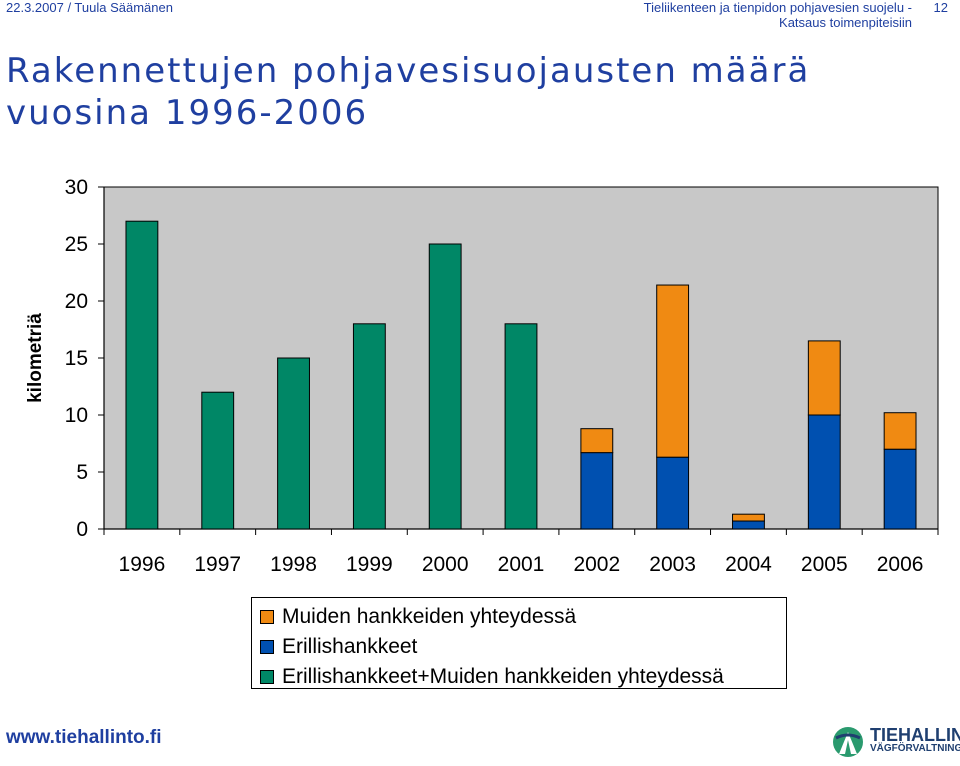 The height and width of the screenshot is (766, 960). What do you see at coordinates (76, 358) in the screenshot?
I see `y-tick-label: 15` at bounding box center [76, 358].